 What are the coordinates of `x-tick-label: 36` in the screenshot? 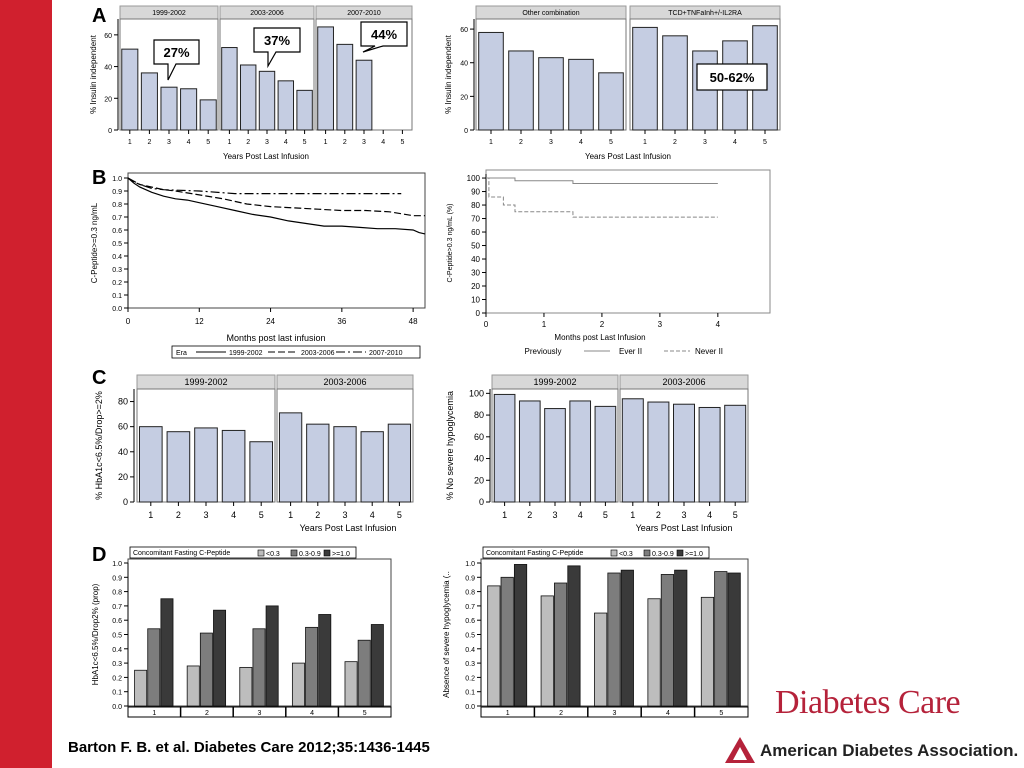 It's located at (341, 321).